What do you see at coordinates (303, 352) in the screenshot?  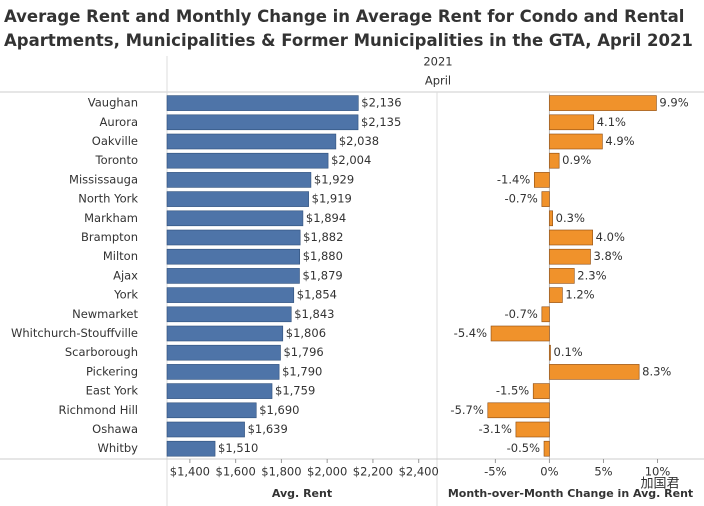 I see `value-label: $1,796` at bounding box center [303, 352].